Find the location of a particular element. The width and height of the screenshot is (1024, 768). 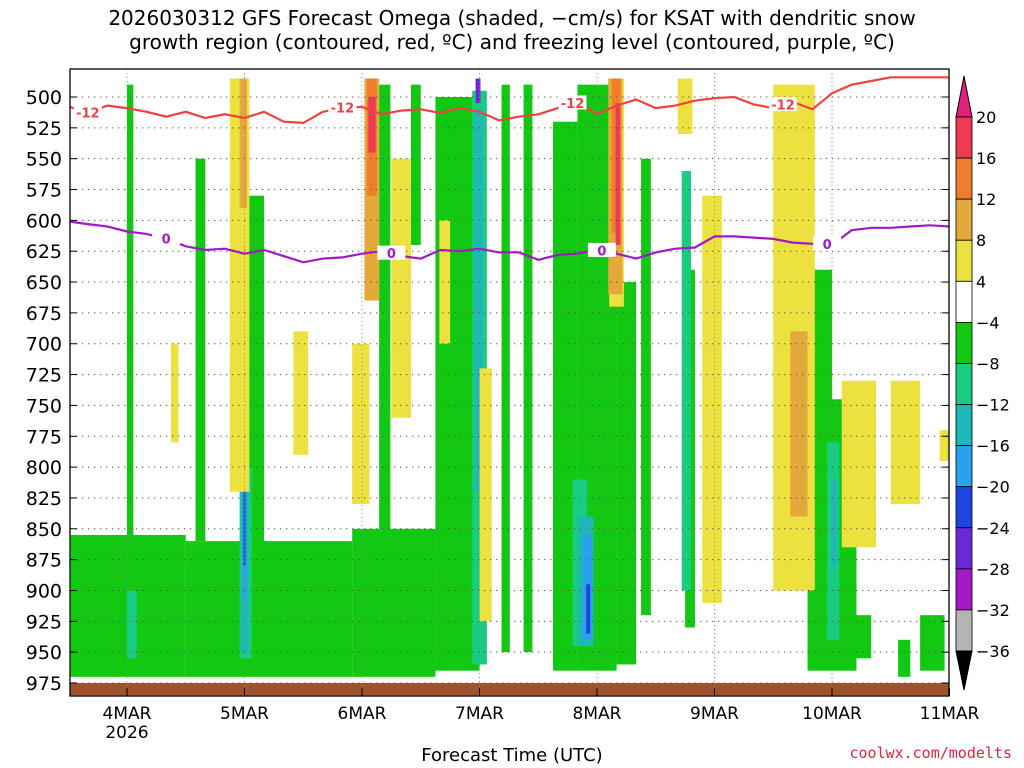

credit-text: coolwx.com/modelts is located at coordinates (930, 753).